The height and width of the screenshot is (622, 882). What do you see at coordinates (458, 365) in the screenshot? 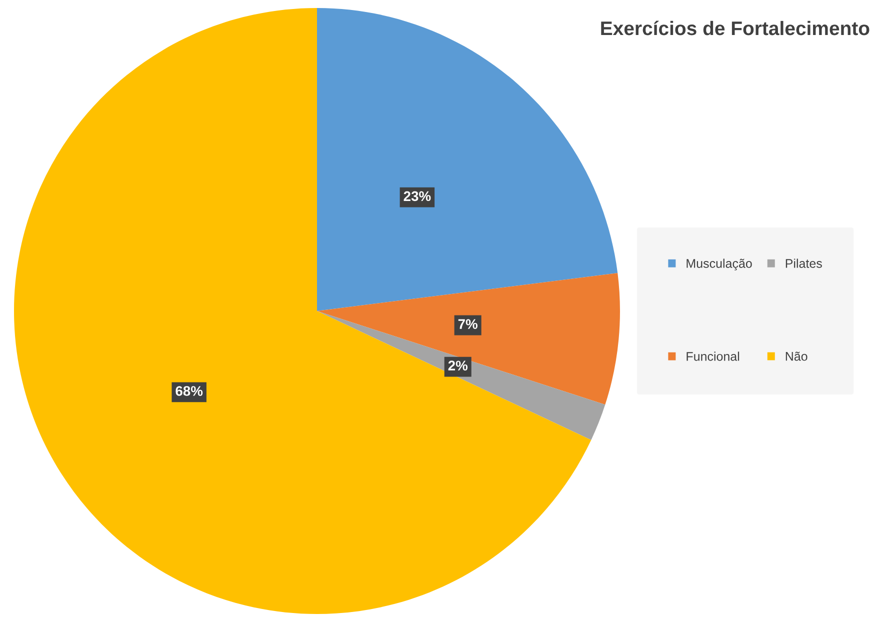
I see `data-label: 2%` at bounding box center [458, 365].